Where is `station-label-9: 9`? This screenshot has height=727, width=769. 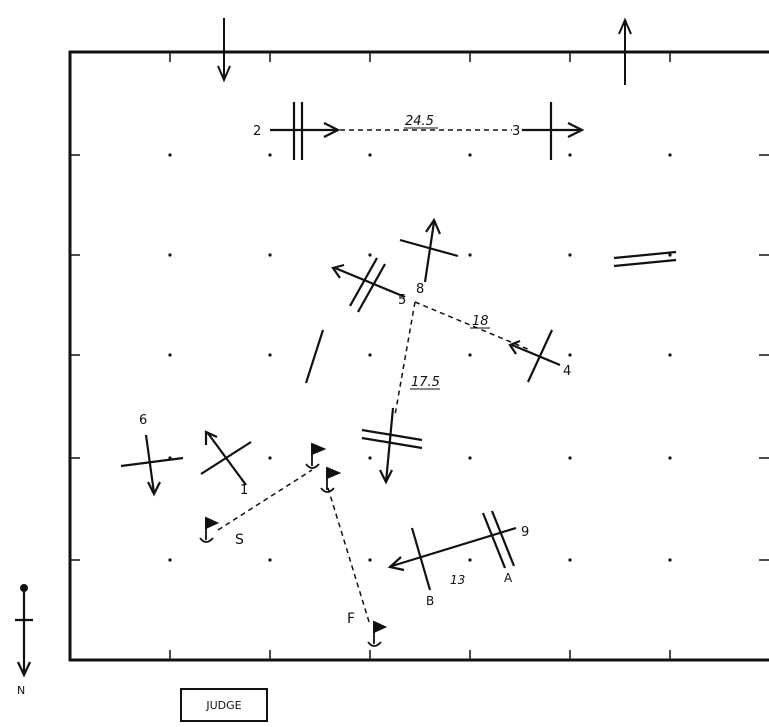
station-label-9: 9 is located at coordinates (525, 532).